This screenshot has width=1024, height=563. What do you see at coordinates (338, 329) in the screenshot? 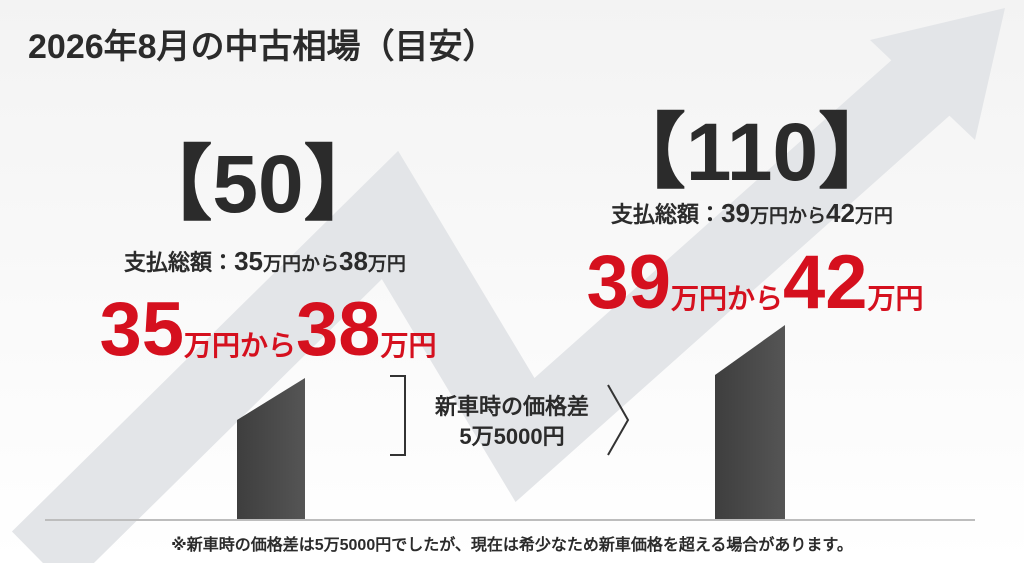
I see `price-to: 38` at bounding box center [338, 329].